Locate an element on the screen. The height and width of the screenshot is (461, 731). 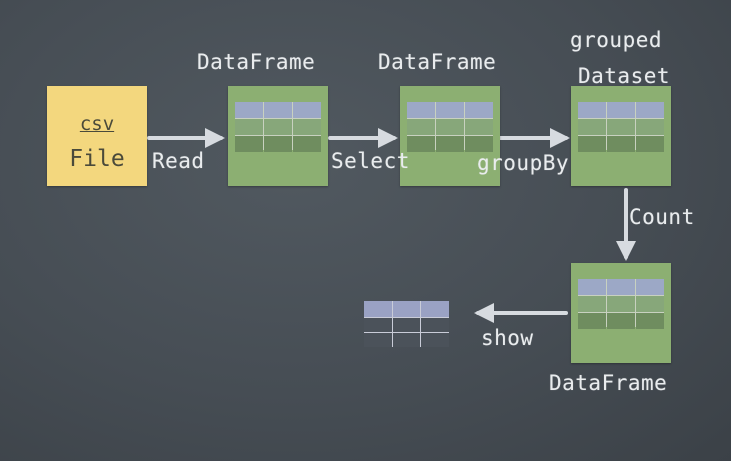
csv-file-label-top: csv is located at coordinates (97, 124).